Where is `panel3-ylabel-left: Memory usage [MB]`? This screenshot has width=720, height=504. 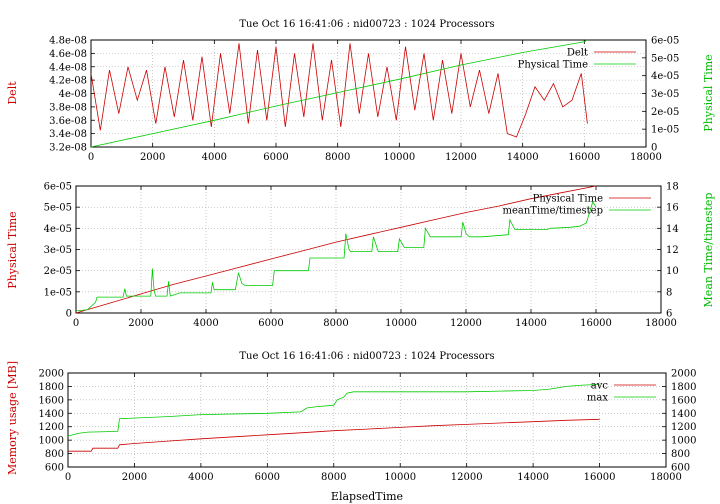 panel3-ylabel-left: Memory usage [MB] is located at coordinates (12, 418).